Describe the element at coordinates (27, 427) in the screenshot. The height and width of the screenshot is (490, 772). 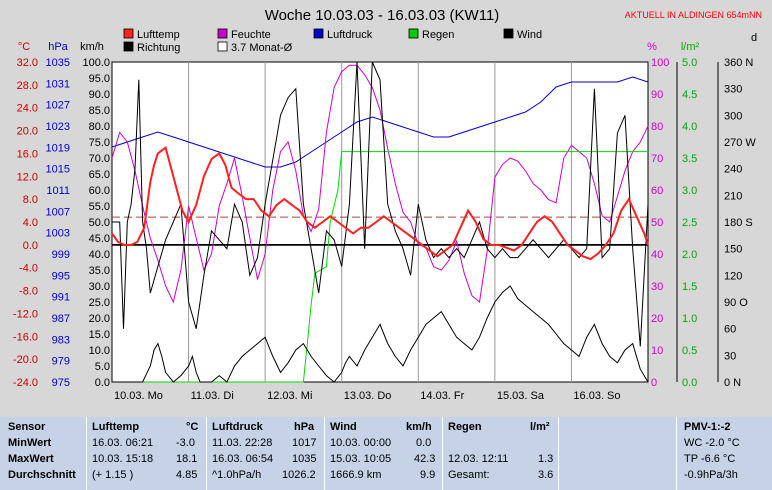
I see `stats-header-sensor: Sensor` at that location.